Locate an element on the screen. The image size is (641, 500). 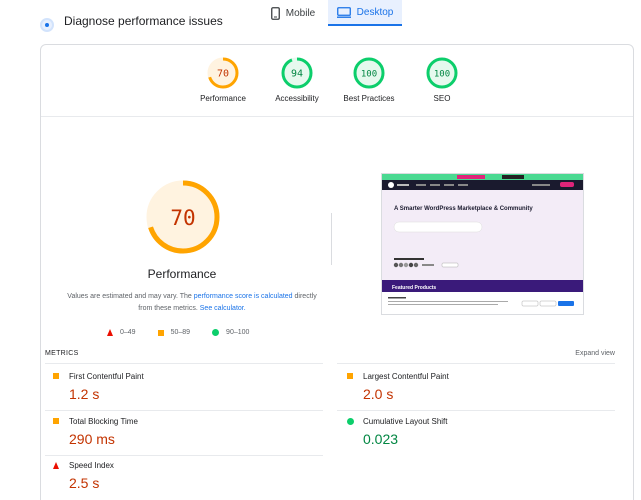
note-text: Values are estimated and may vary. The is located at coordinates (130, 296).